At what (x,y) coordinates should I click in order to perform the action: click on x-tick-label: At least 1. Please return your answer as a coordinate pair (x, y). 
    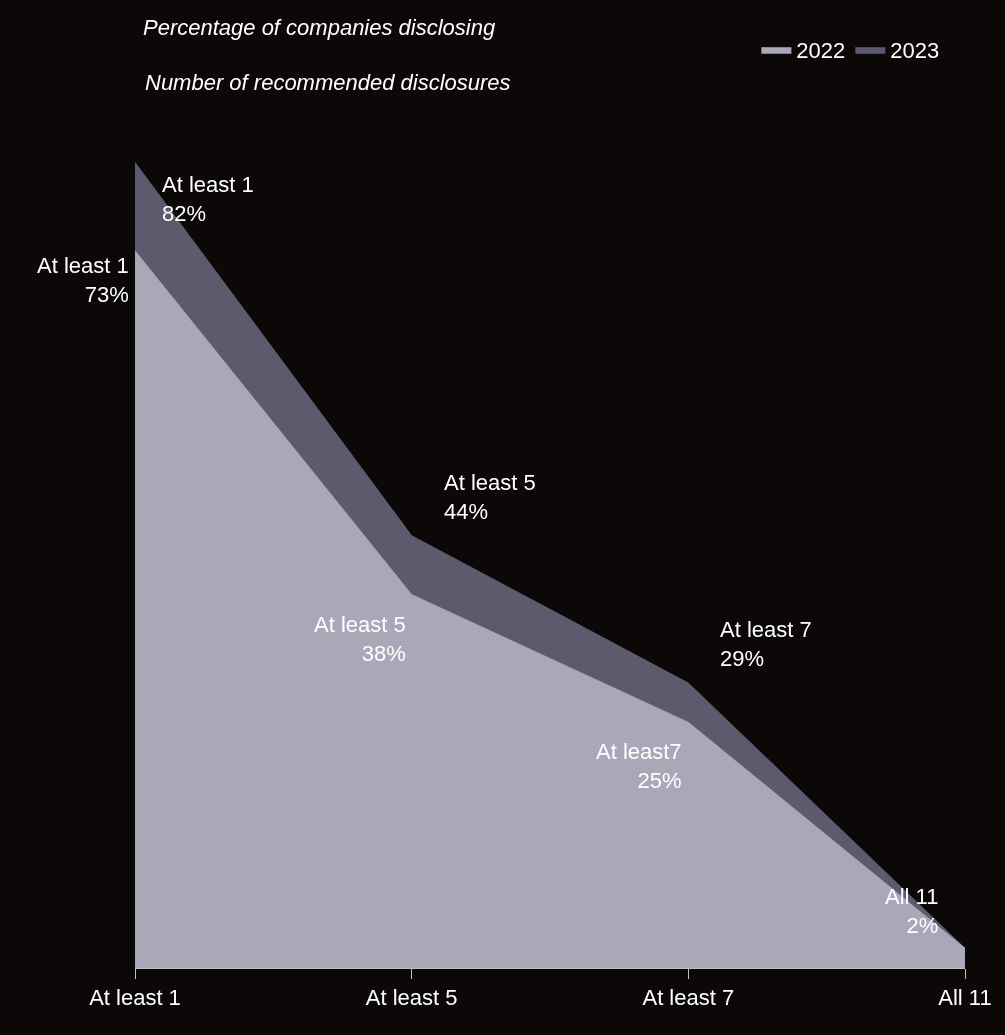
    Looking at the image, I should click on (135, 998).